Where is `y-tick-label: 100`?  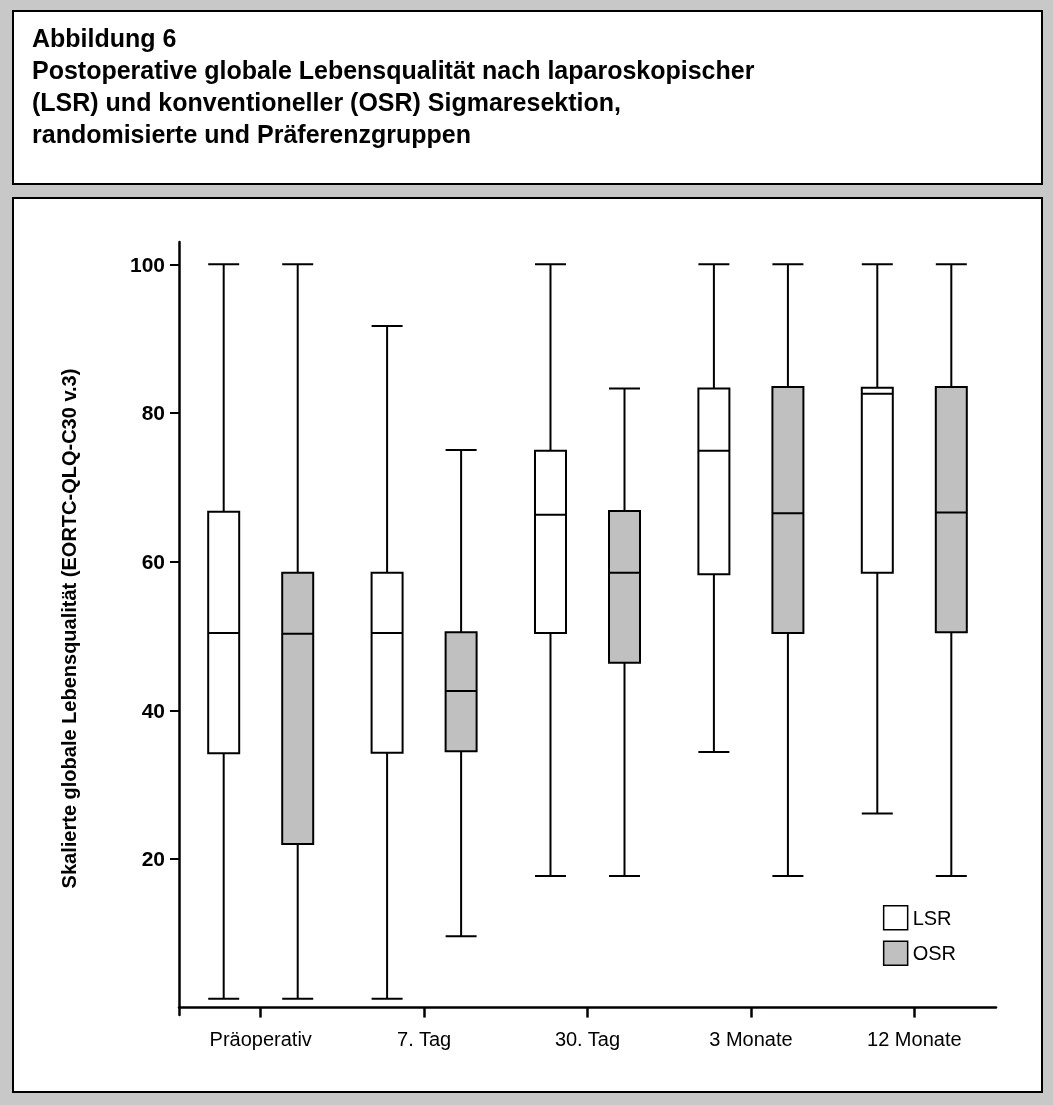 y-tick-label: 100 is located at coordinates (147, 264).